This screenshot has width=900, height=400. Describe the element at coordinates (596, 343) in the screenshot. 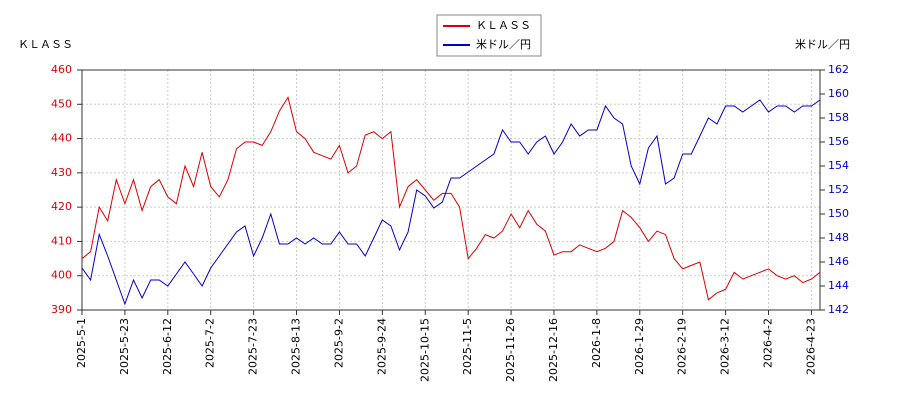

I see `x-tick-label: 2026-1-8` at that location.